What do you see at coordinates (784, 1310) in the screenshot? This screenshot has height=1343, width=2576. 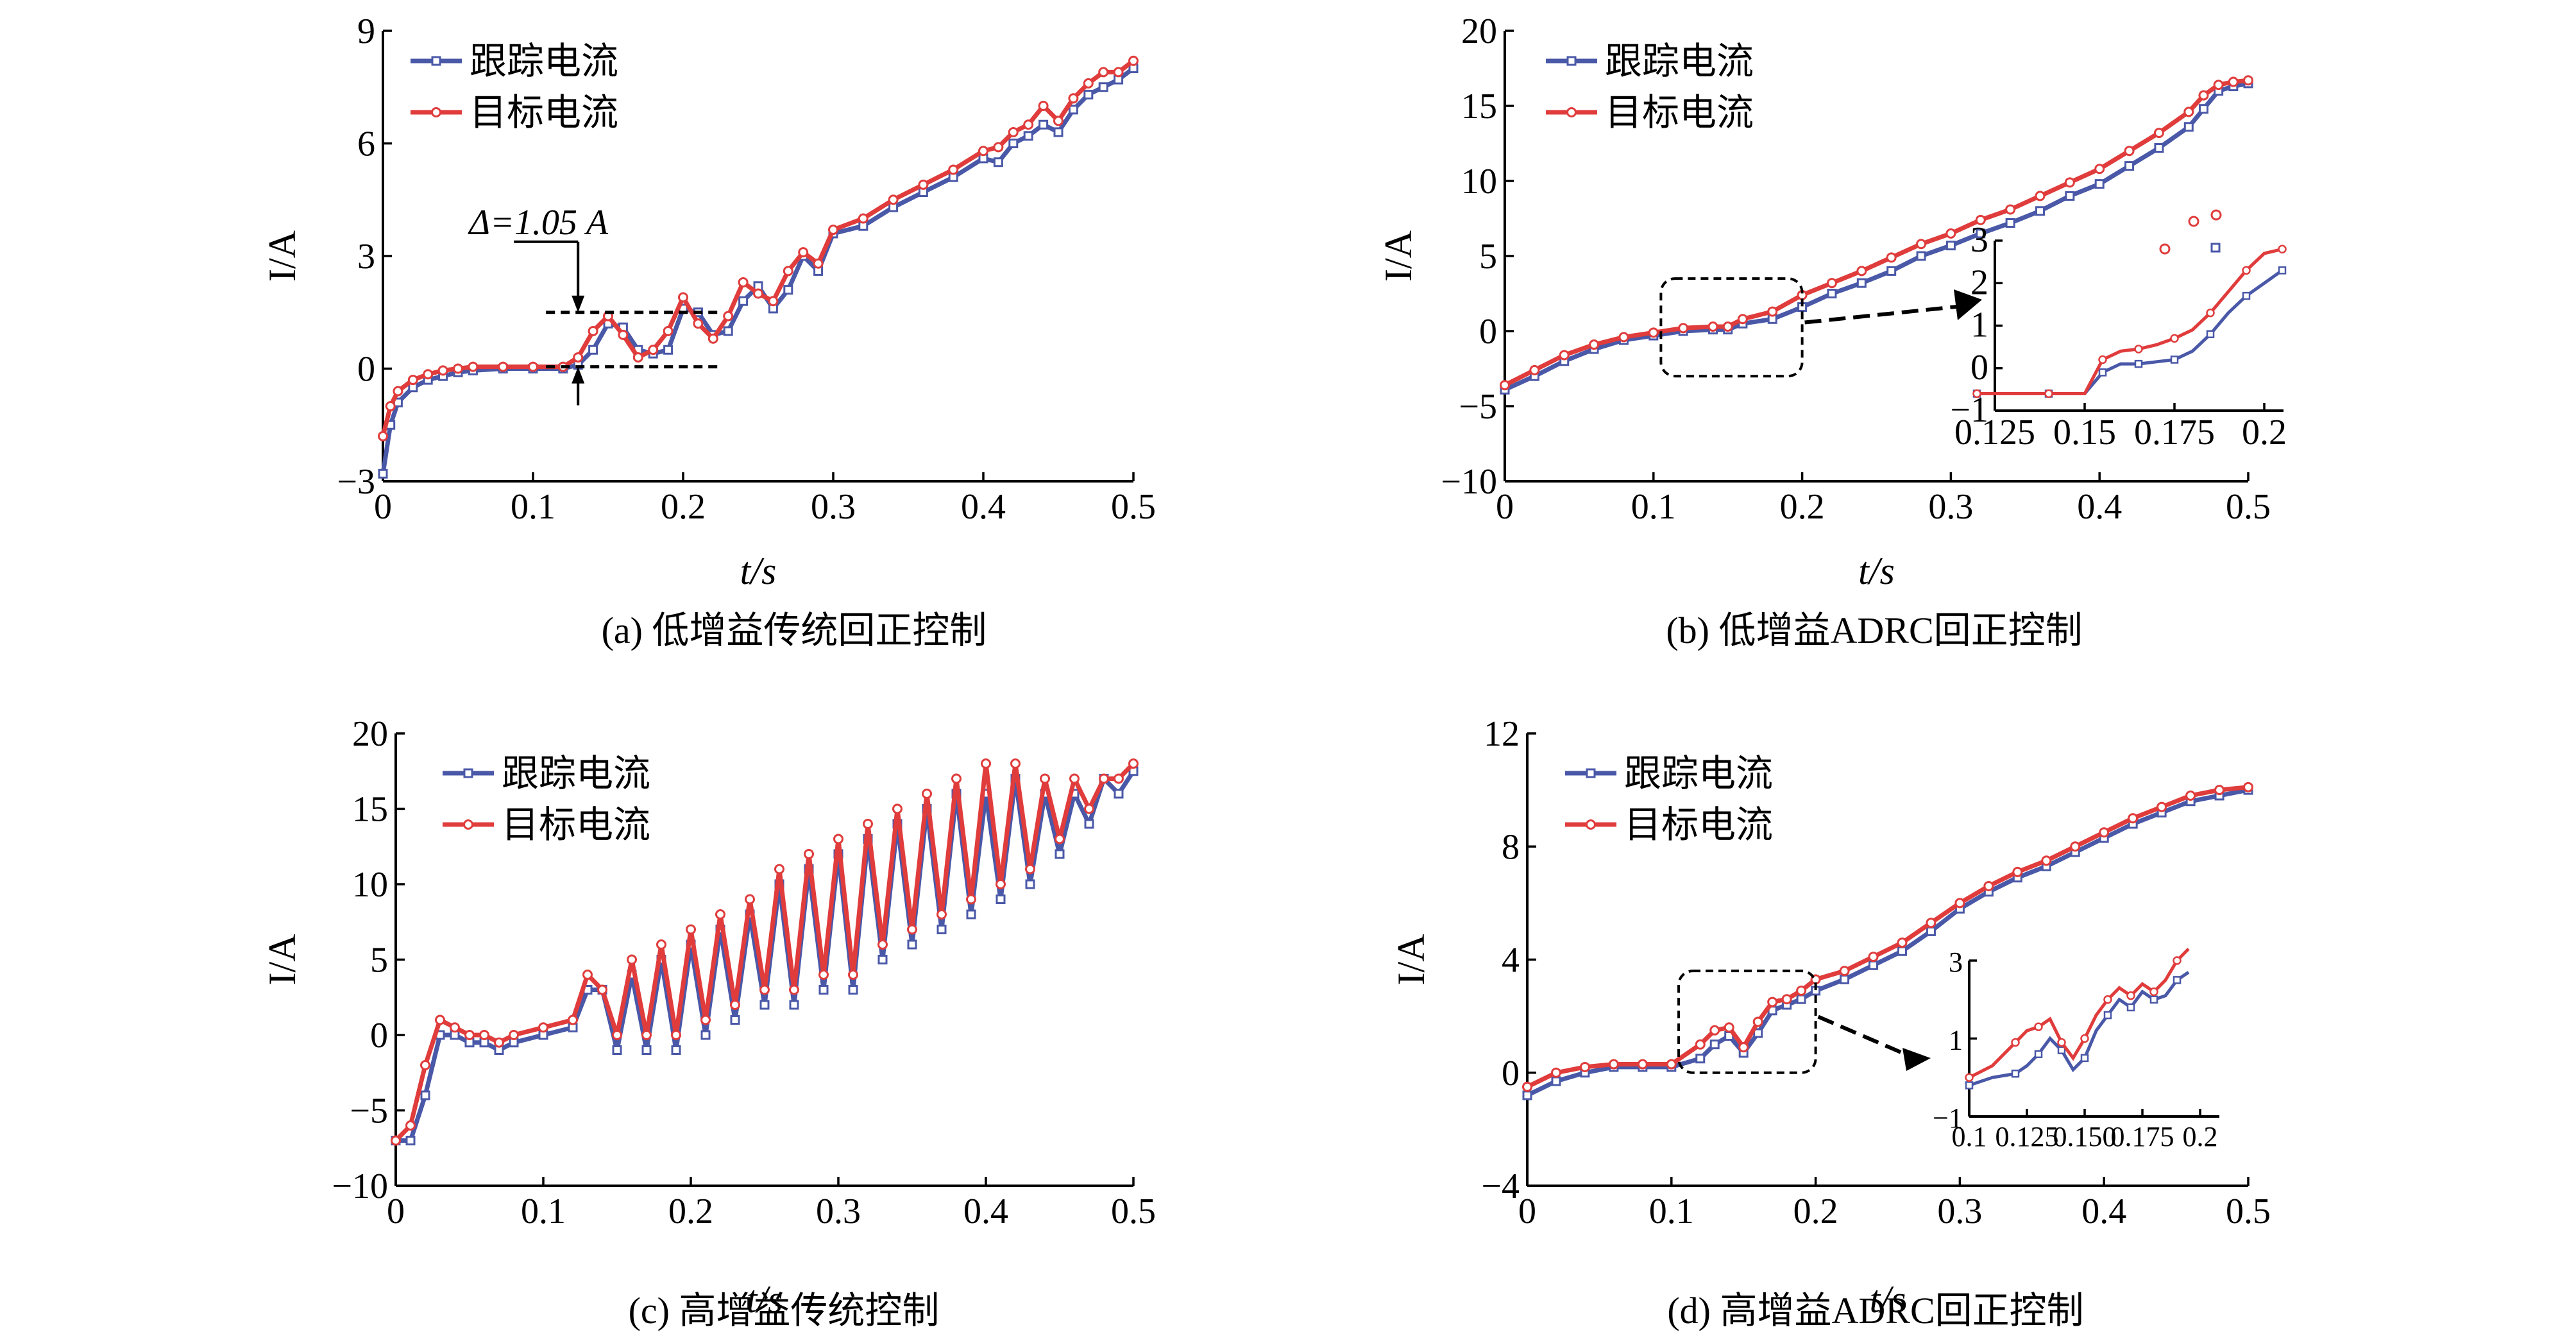 I see `panel-caption: (c) 高增益传统控制` at bounding box center [784, 1310].